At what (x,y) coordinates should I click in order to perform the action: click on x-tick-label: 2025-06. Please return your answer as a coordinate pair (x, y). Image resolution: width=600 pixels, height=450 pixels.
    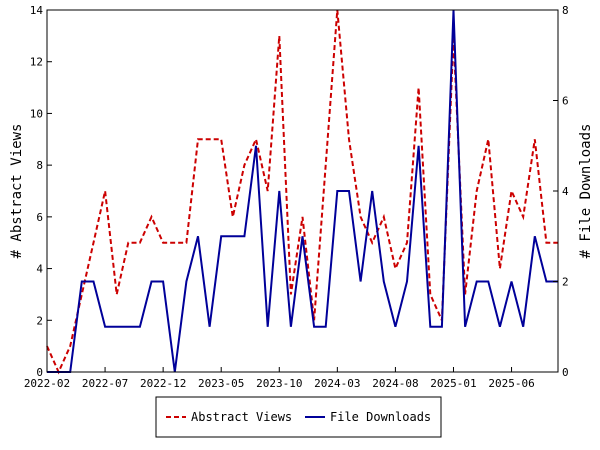
    Looking at the image, I should click on (511, 383).